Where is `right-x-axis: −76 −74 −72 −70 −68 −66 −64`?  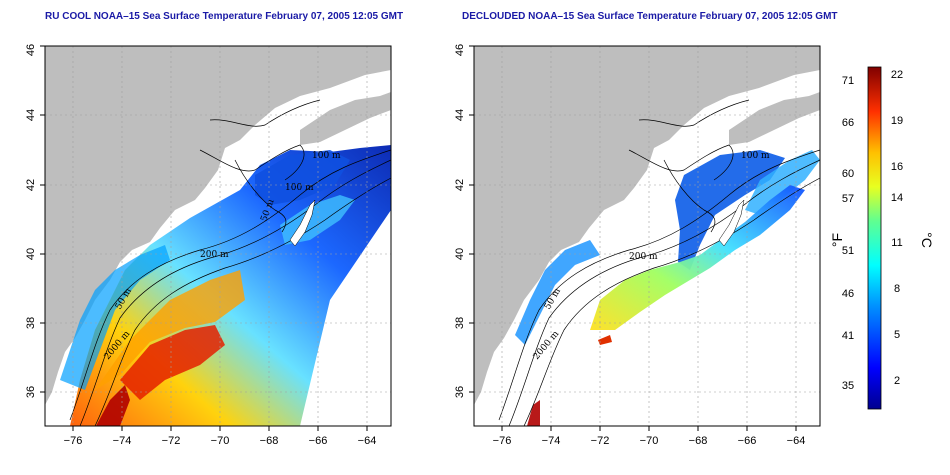 right-x-axis: −76 −74 −72 −70 −68 −66 −64 is located at coordinates (649, 436).